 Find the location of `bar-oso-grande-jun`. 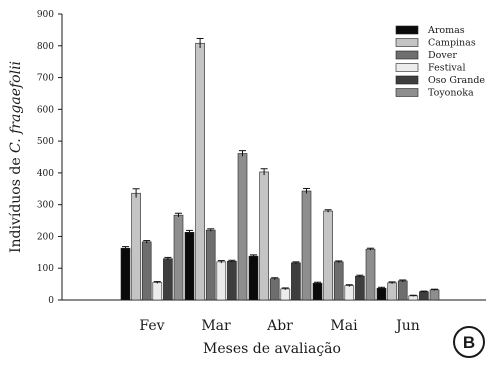

bar-oso-grande-jun is located at coordinates (424, 296).